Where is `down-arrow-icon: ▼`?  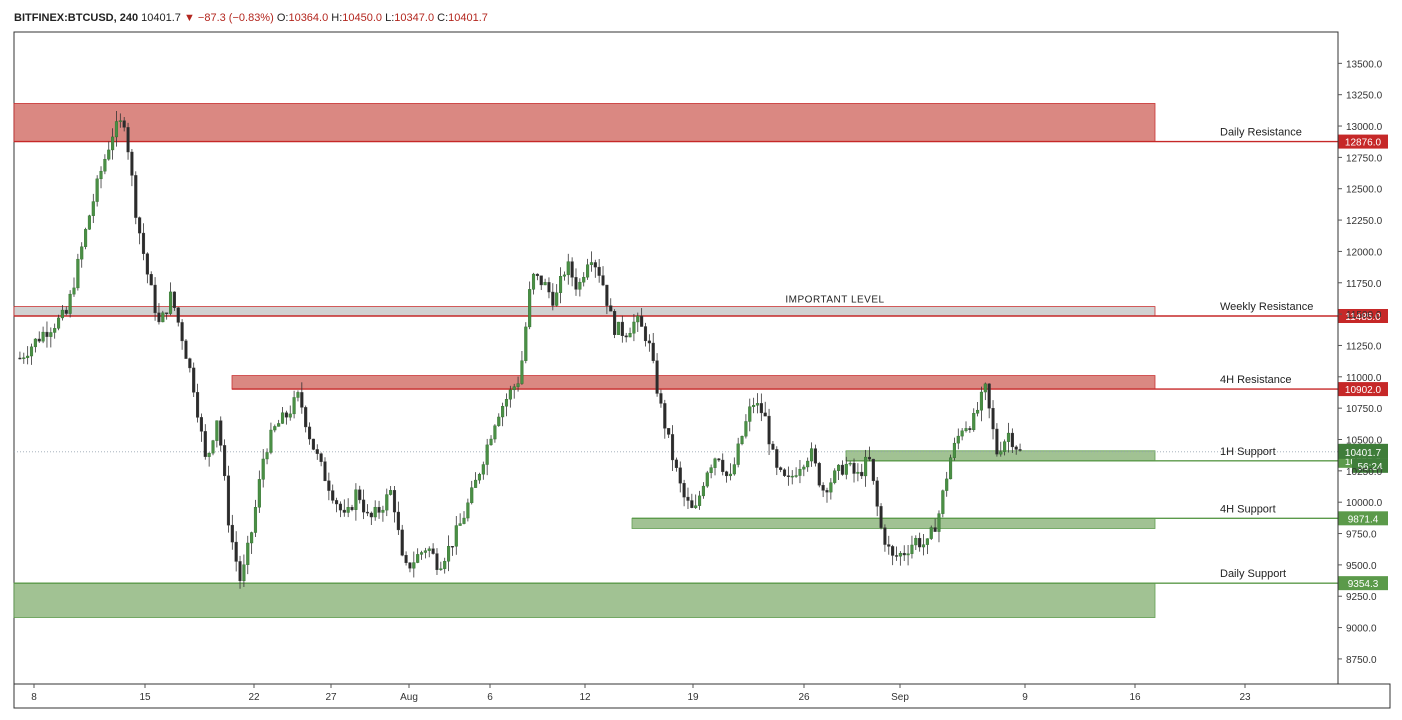 down-arrow-icon: ▼ is located at coordinates (189, 18).